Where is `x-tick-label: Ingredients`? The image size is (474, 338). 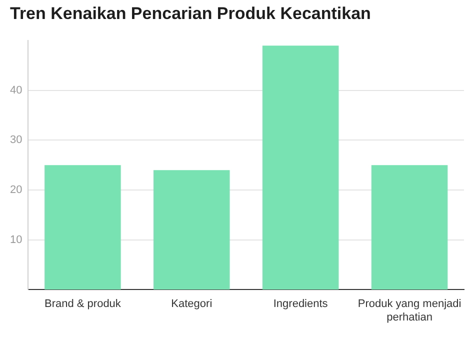
x-tick-label: Ingredients is located at coordinates (300, 304).